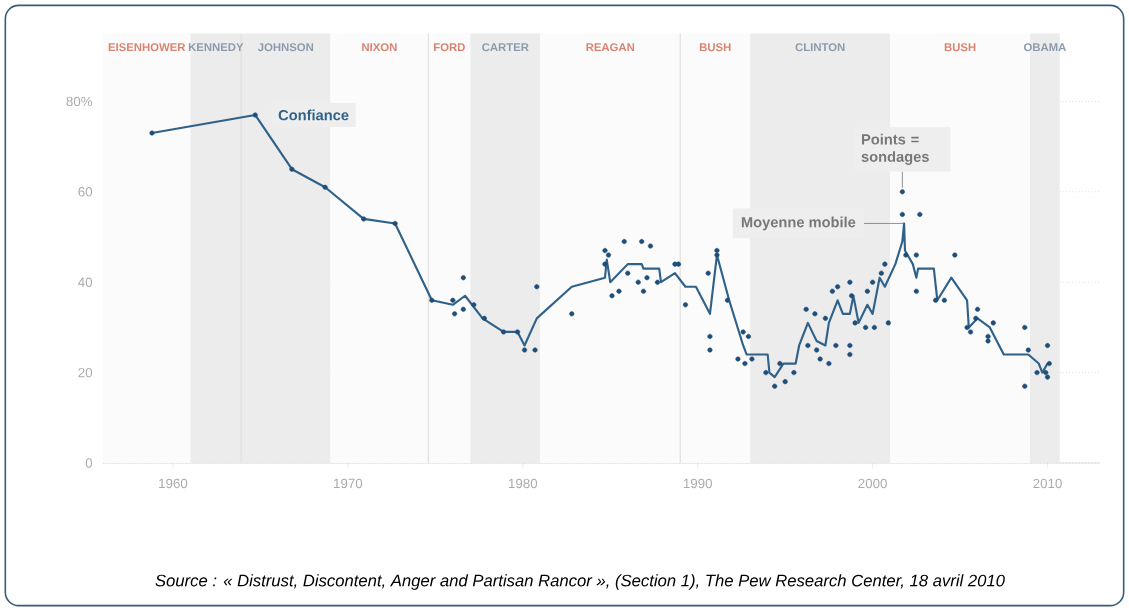 This screenshot has width=1129, height=611. I want to click on annotation: Points = sondages, so click(895, 149).